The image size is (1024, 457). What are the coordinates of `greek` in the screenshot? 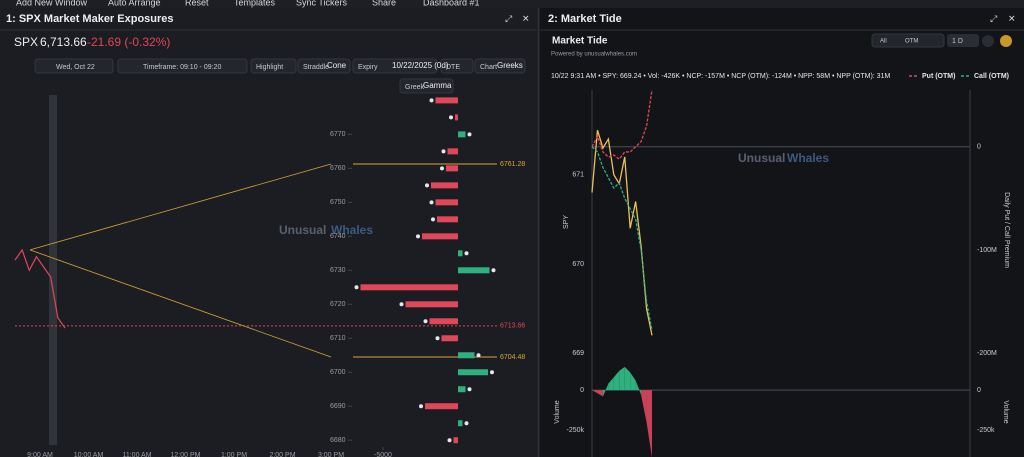 It's located at (426, 86).